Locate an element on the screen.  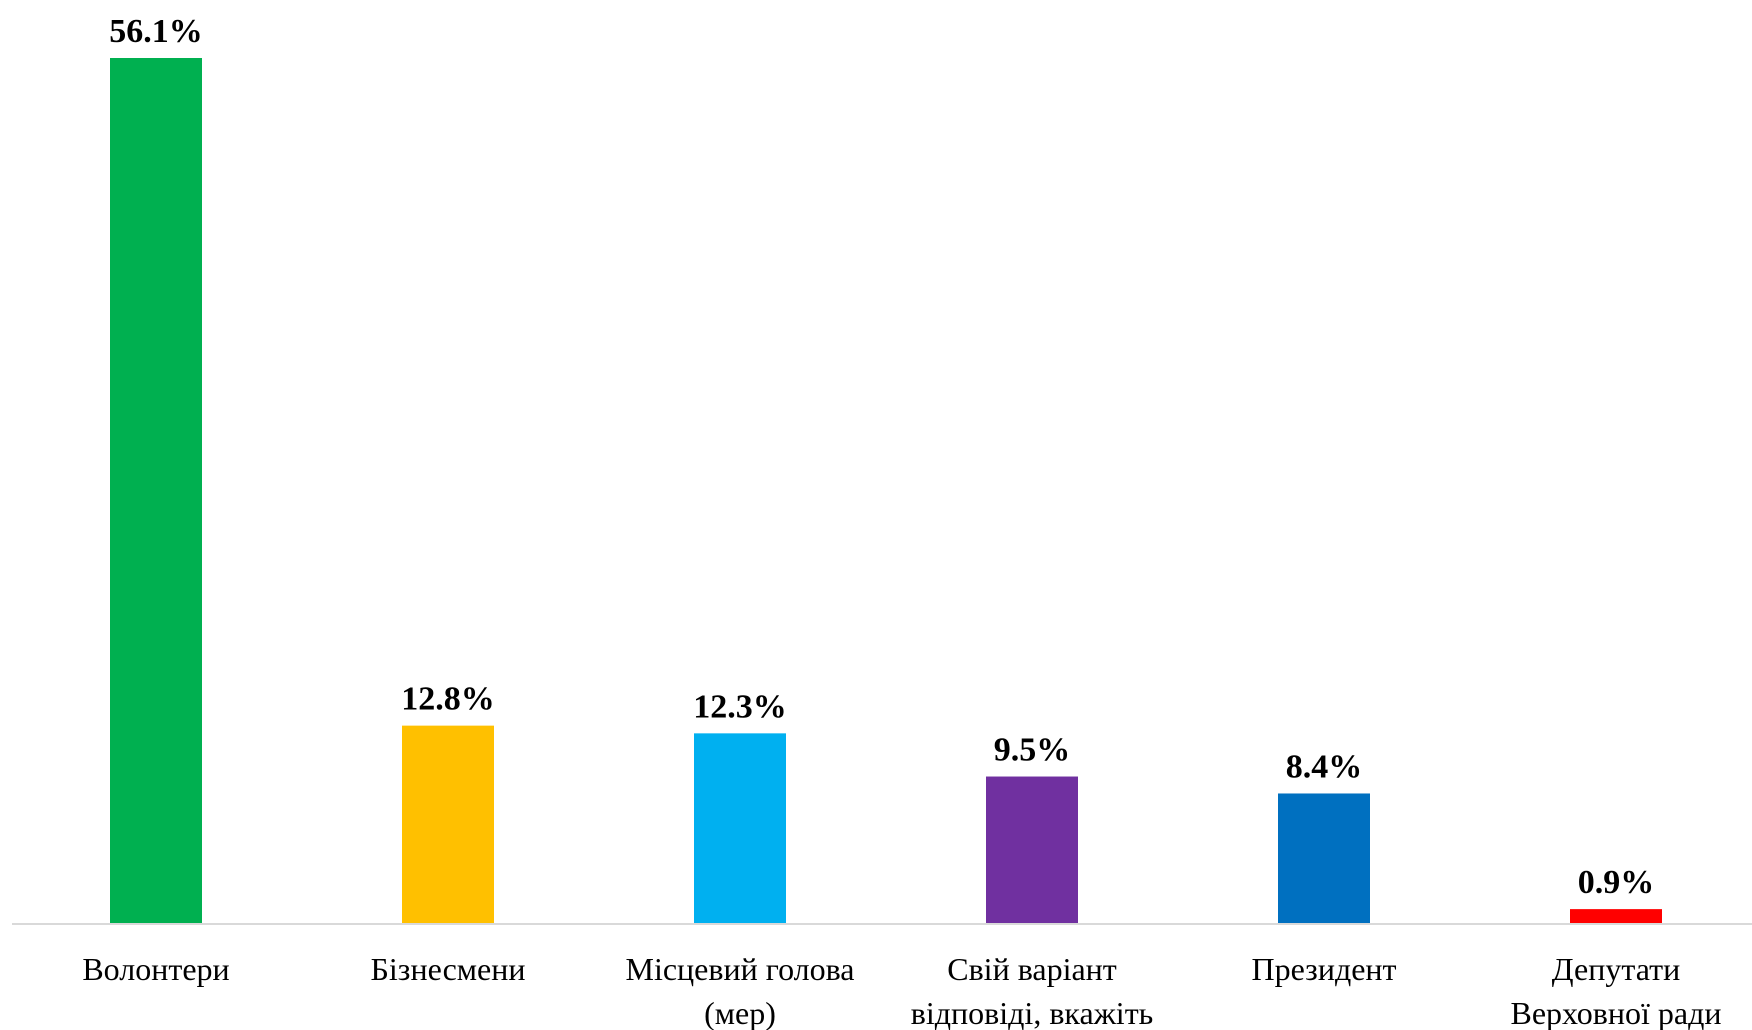
category-label-2: Бізнесмени is located at coordinates (448, 969).